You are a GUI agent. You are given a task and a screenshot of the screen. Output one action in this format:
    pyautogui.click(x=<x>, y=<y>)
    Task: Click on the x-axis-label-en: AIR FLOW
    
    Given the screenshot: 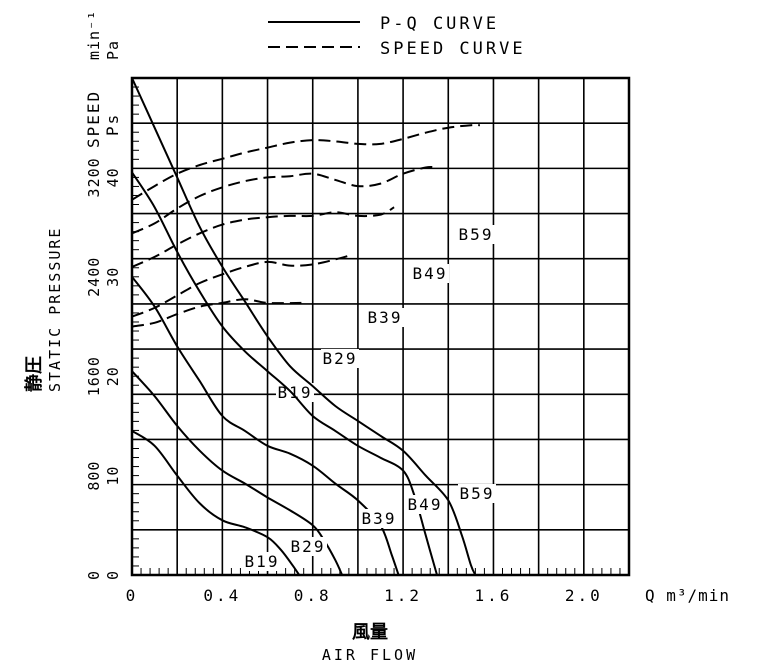 What is the action you would take?
    pyautogui.click(x=370, y=655)
    